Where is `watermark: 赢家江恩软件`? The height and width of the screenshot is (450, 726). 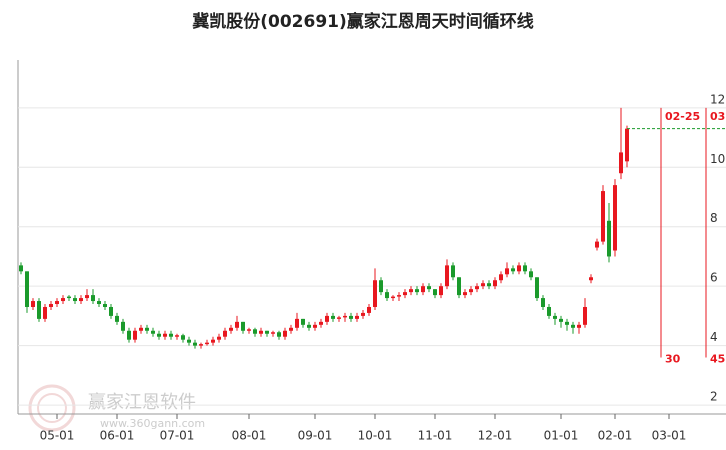 watermark: 赢家江恩软件 is located at coordinates (142, 402).